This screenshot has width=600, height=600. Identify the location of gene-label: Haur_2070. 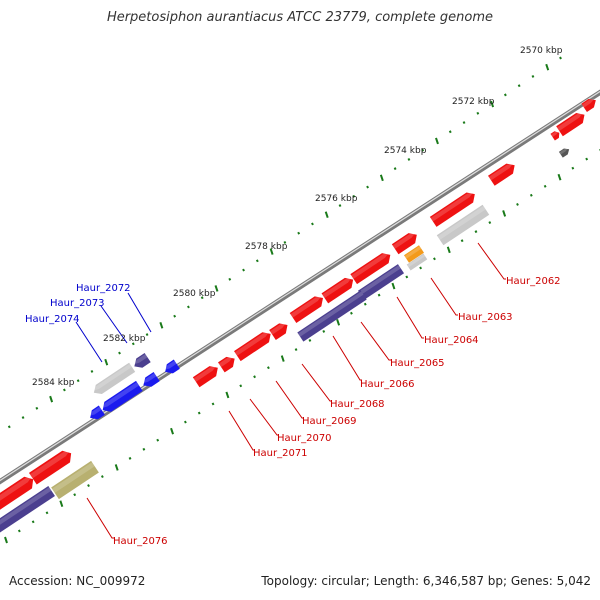
(304, 438).